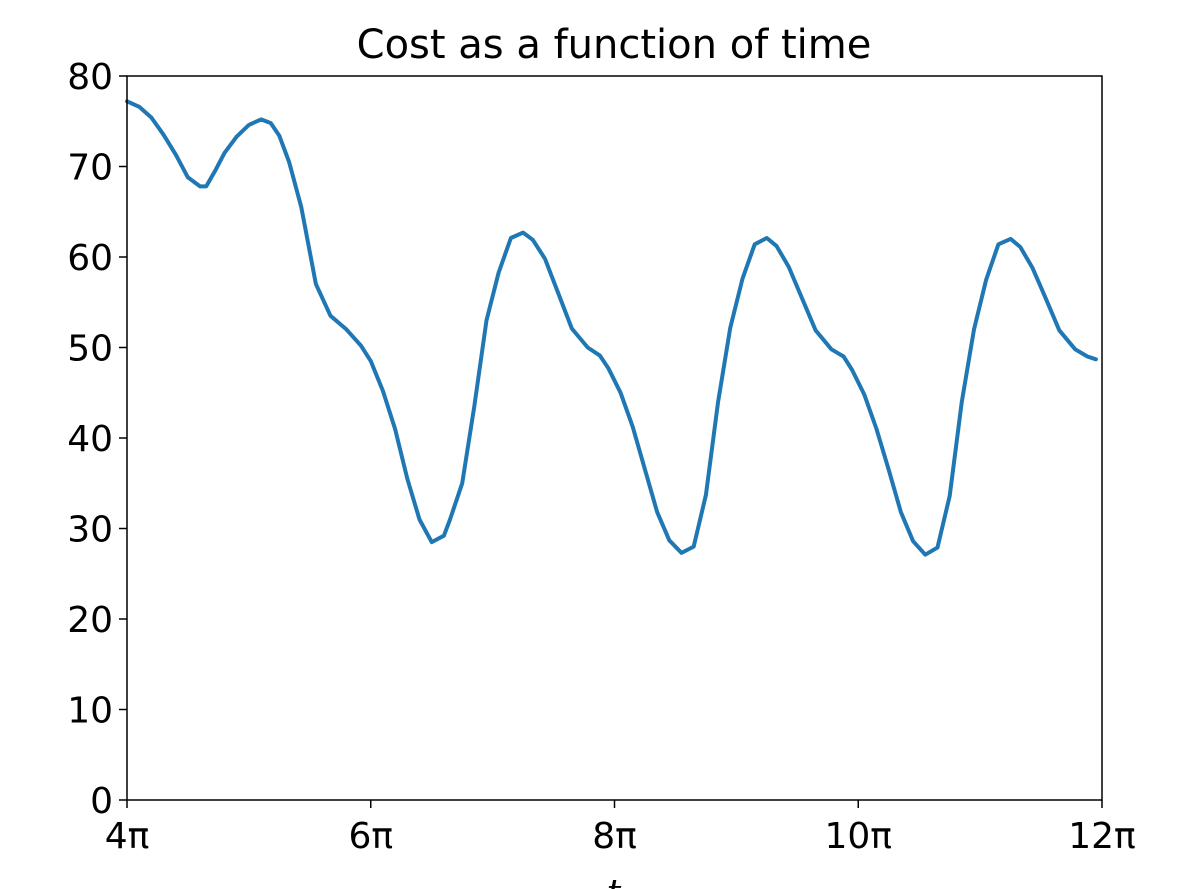 This screenshot has width=1196, height=889. What do you see at coordinates (90, 711) in the screenshot?
I see `y-tick-label: 10` at bounding box center [90, 711].